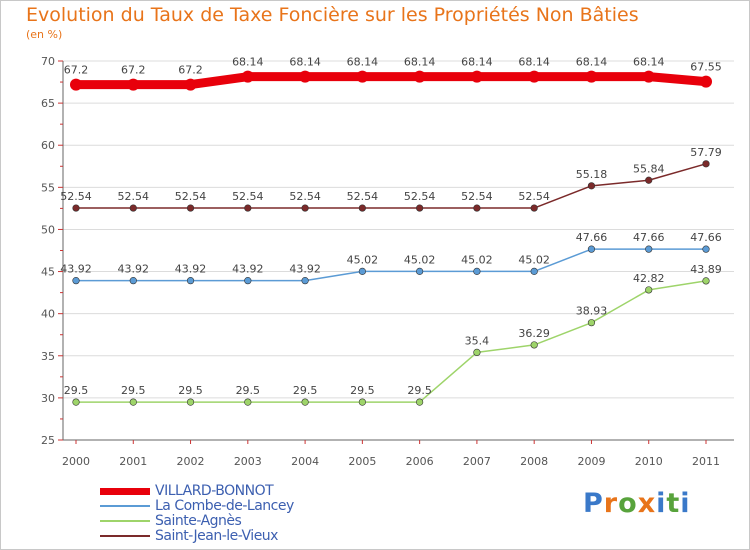 The width and height of the screenshot is (750, 550). I want to click on legend-entry-saint-jean-le-vieux: Saint-Jean-le-Vieux, so click(230, 536).